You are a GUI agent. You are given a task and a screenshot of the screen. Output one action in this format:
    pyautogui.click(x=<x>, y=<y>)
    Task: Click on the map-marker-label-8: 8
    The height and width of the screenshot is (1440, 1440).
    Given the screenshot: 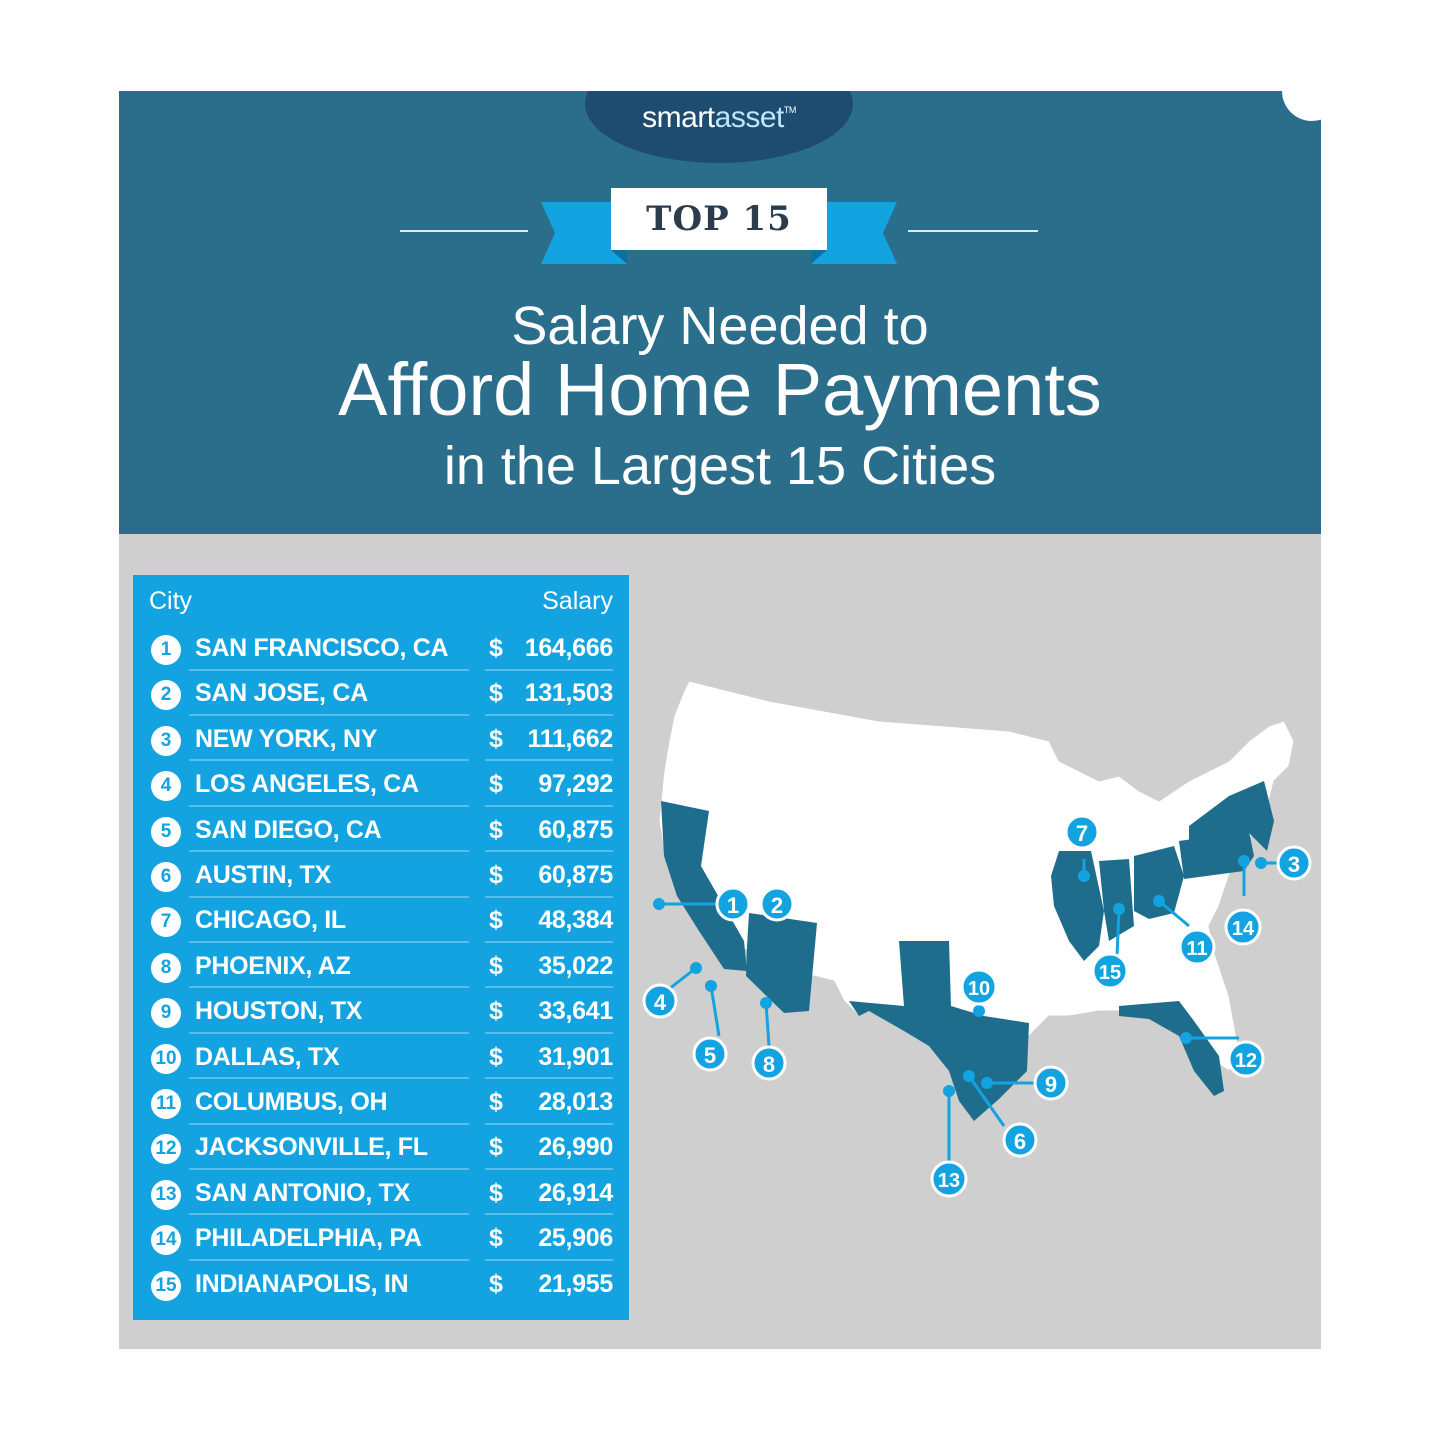 What is the action you would take?
    pyautogui.click(x=769, y=1064)
    